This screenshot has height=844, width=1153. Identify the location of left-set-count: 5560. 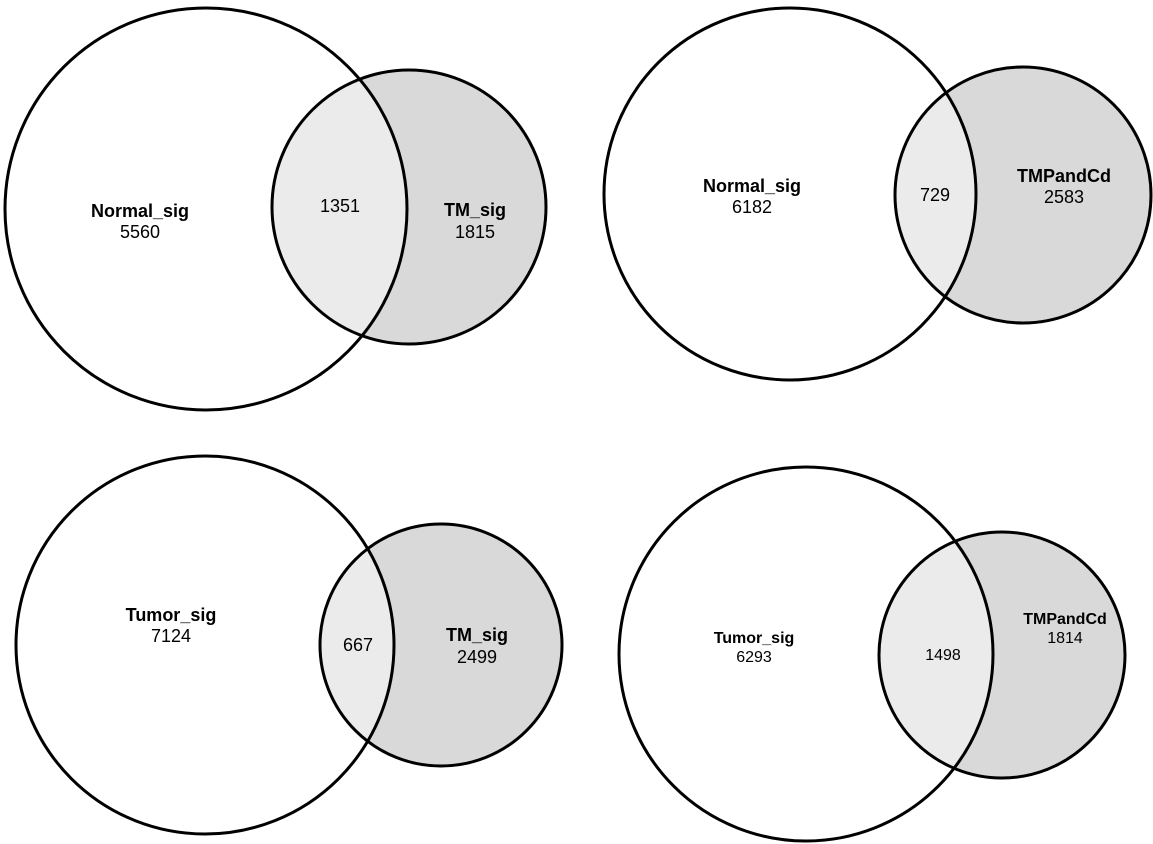
(140, 232).